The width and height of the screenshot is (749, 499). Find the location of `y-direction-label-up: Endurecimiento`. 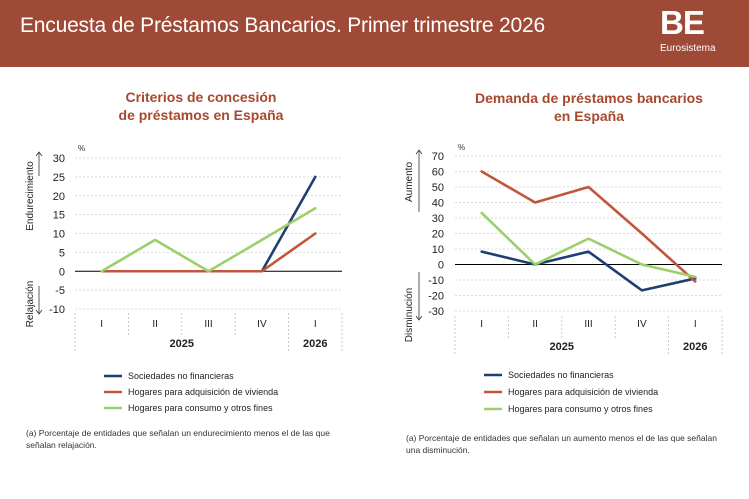

y-direction-label-up: Endurecimiento is located at coordinates (30, 196).